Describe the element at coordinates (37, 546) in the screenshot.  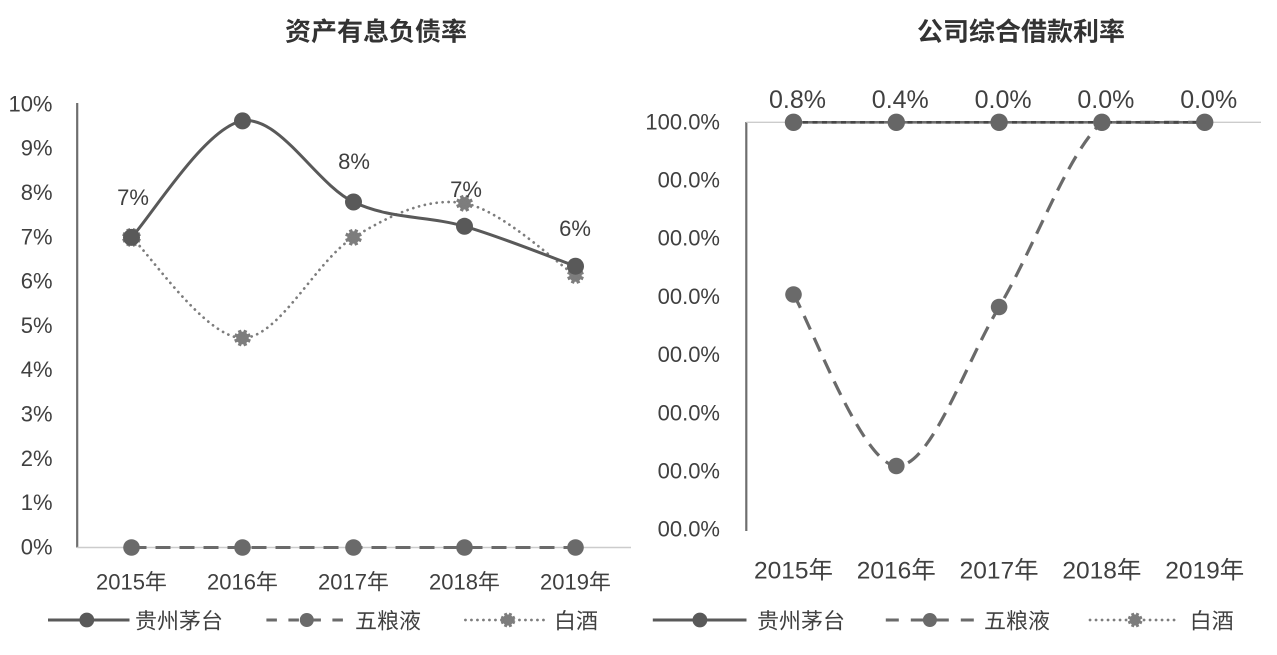
I see `svg-text: 0%` at that location.